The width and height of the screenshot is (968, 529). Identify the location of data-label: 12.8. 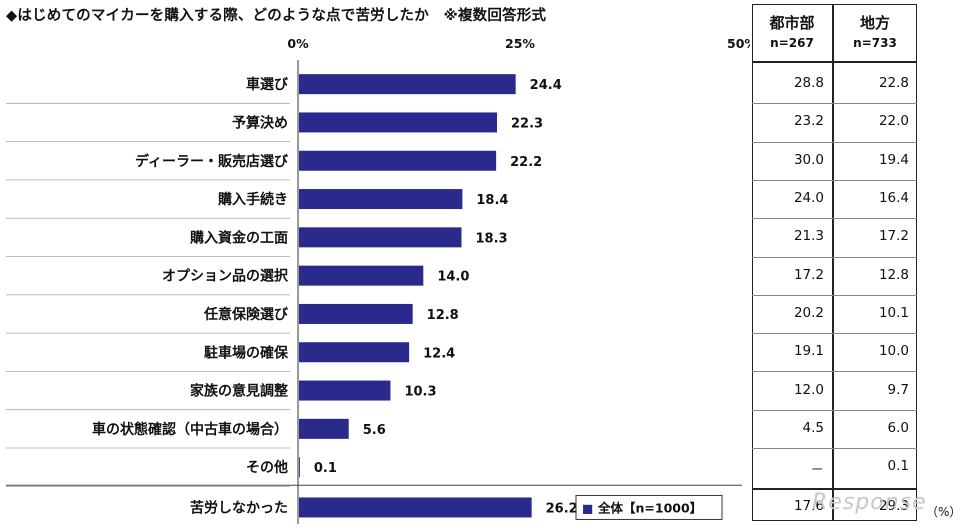
(443, 315).